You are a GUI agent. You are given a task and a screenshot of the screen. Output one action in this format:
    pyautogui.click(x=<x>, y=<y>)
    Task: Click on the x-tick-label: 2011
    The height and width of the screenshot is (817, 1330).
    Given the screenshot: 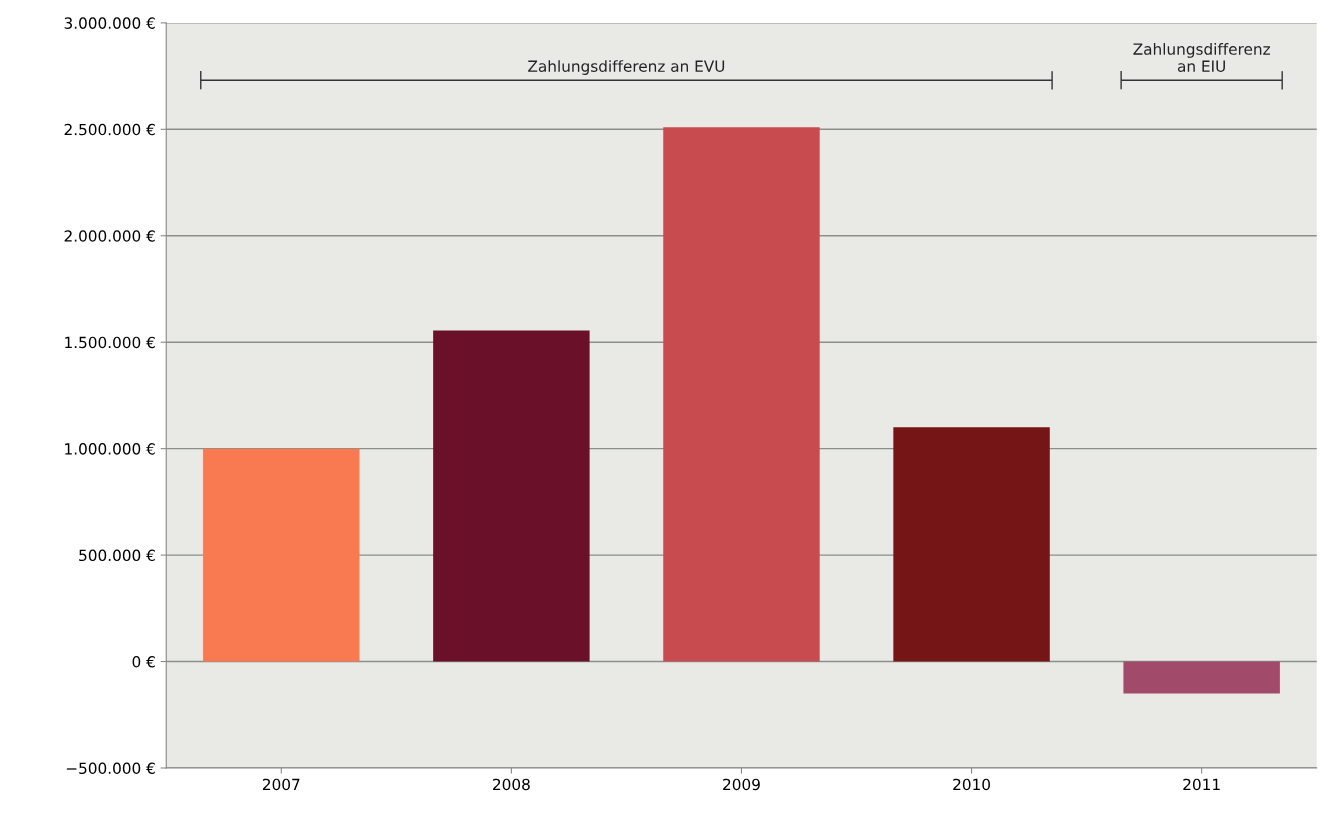 What is the action you would take?
    pyautogui.click(x=1201, y=784)
    